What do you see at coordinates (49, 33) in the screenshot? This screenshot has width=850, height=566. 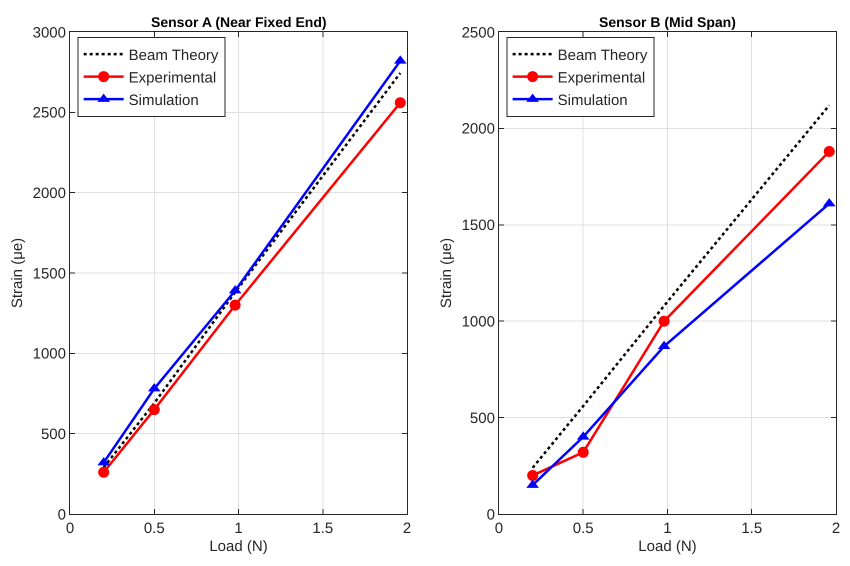 I see `y-tick-label: 3000` at bounding box center [49, 33].